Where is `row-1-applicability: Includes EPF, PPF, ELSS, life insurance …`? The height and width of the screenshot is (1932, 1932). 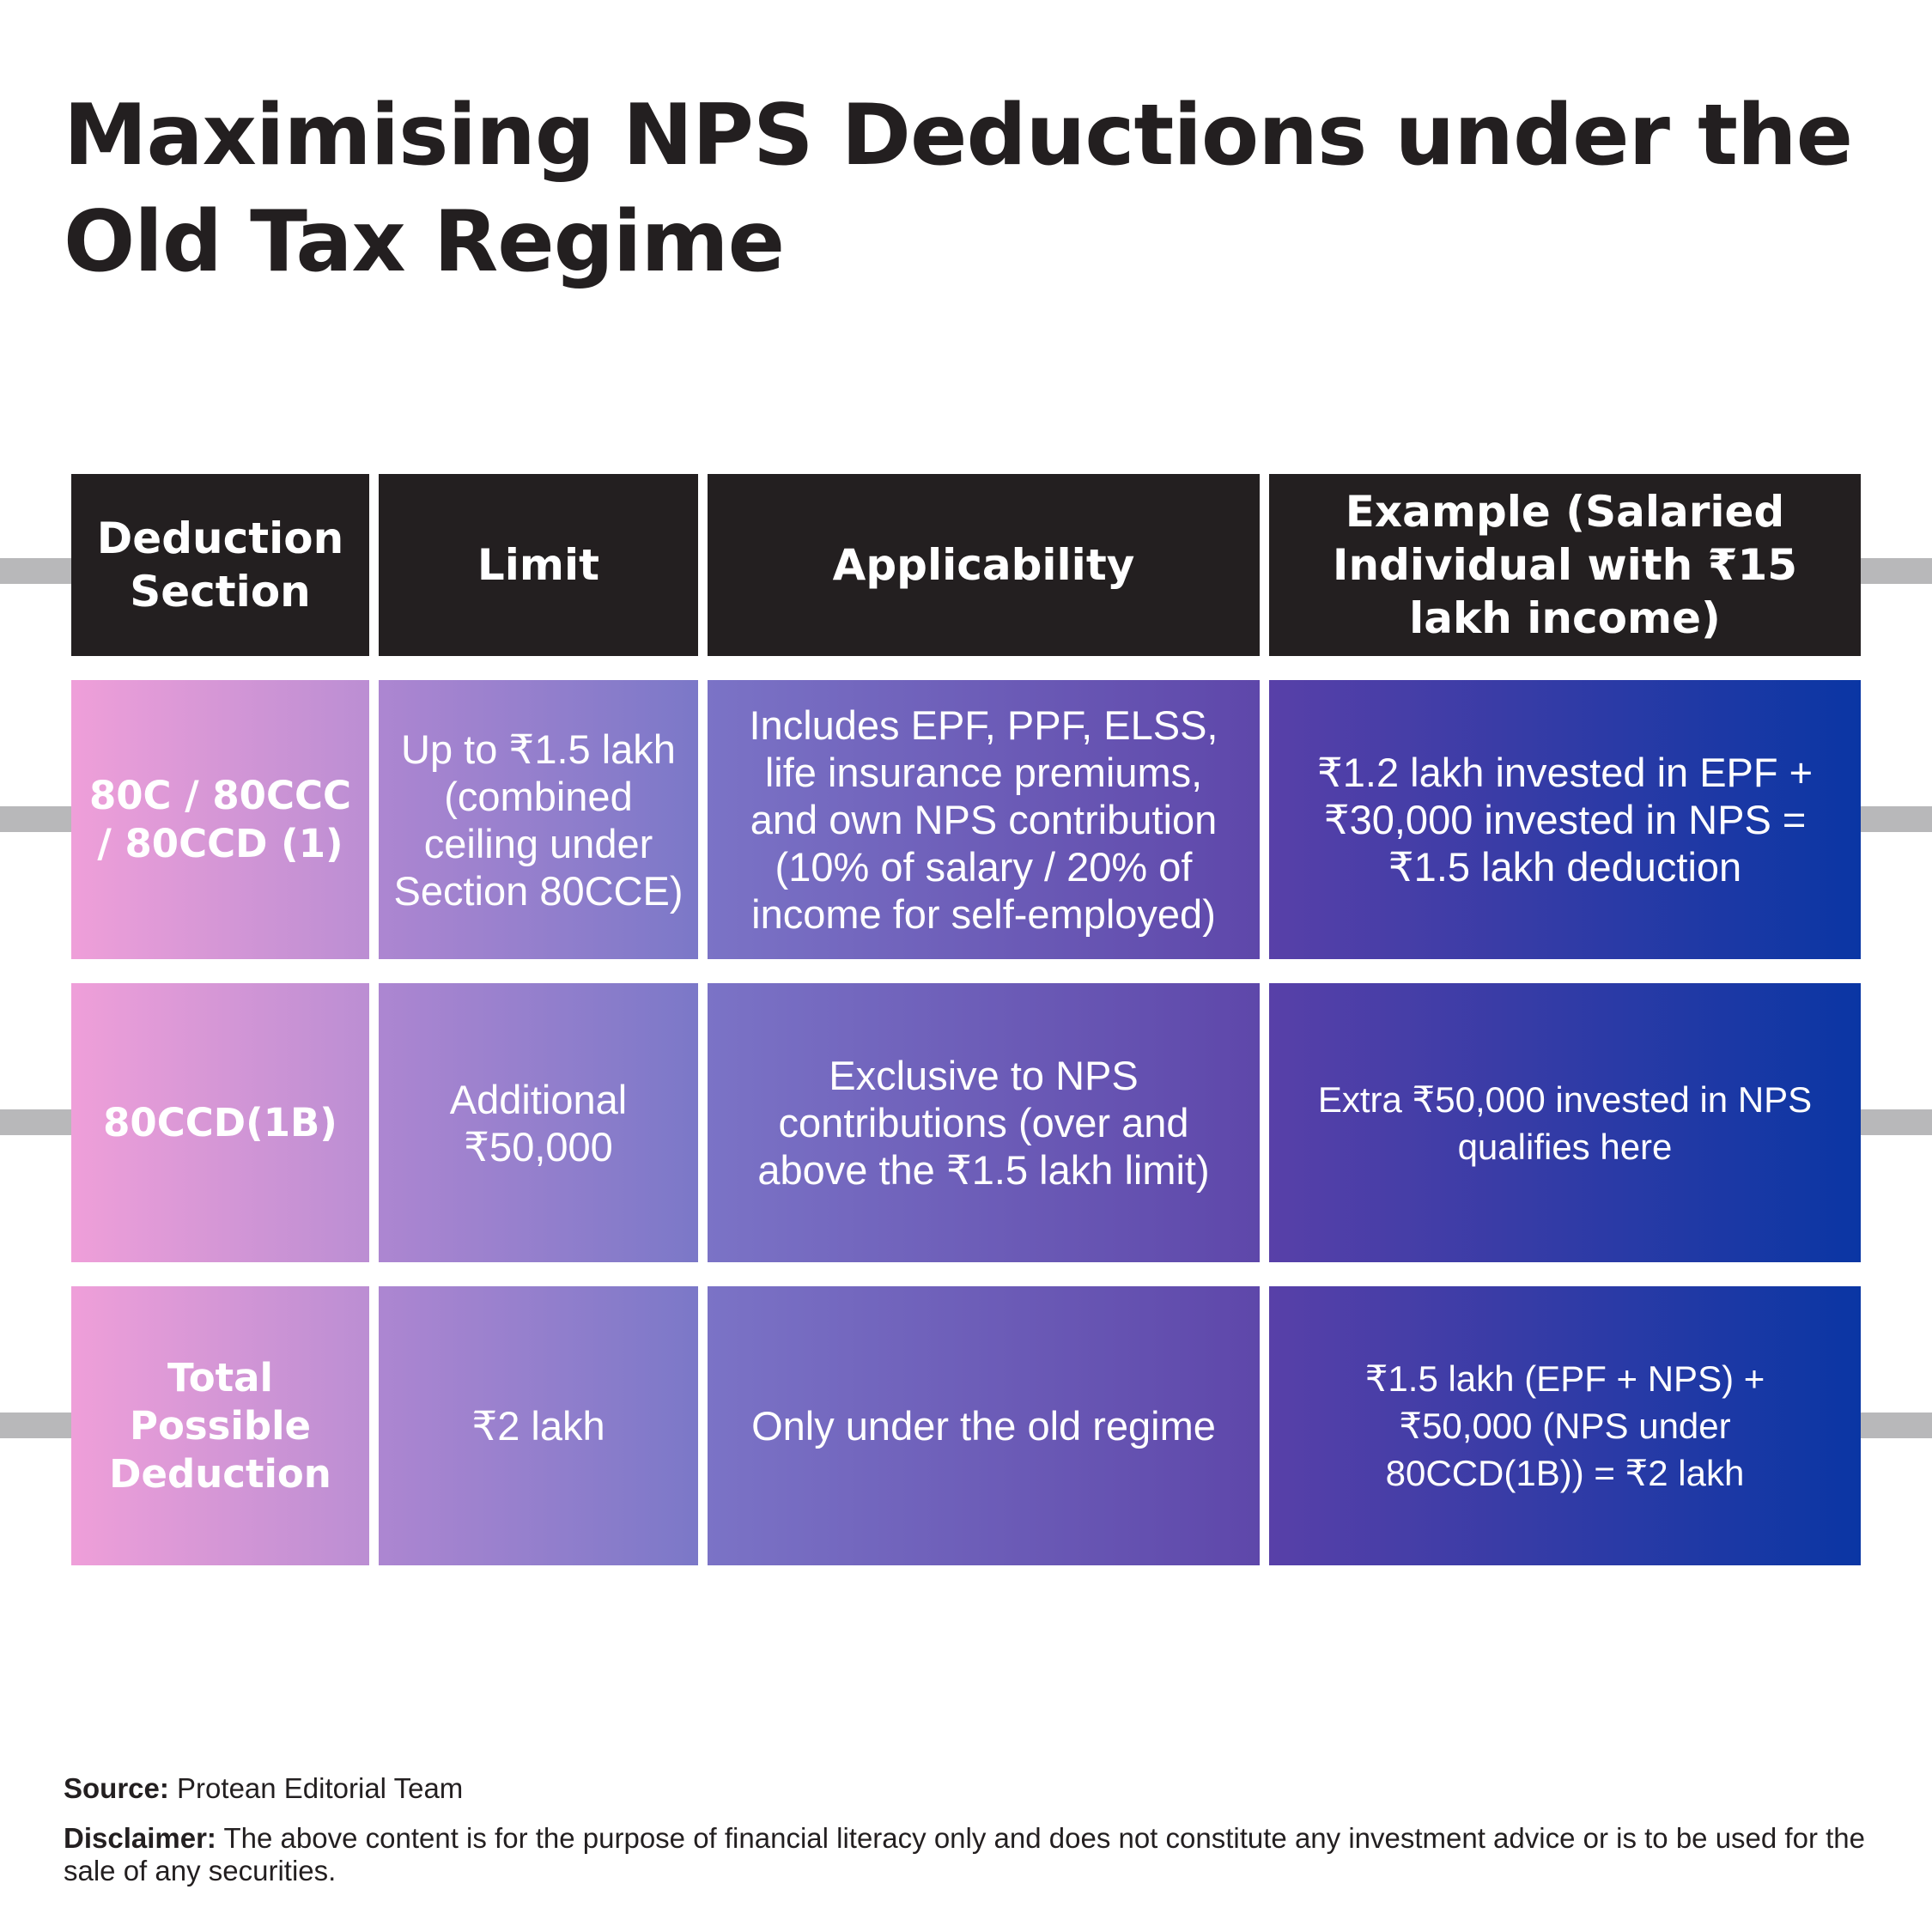
row-1-applicability: Includes EPF, PPF, ELSS, life insurance … is located at coordinates (984, 819).